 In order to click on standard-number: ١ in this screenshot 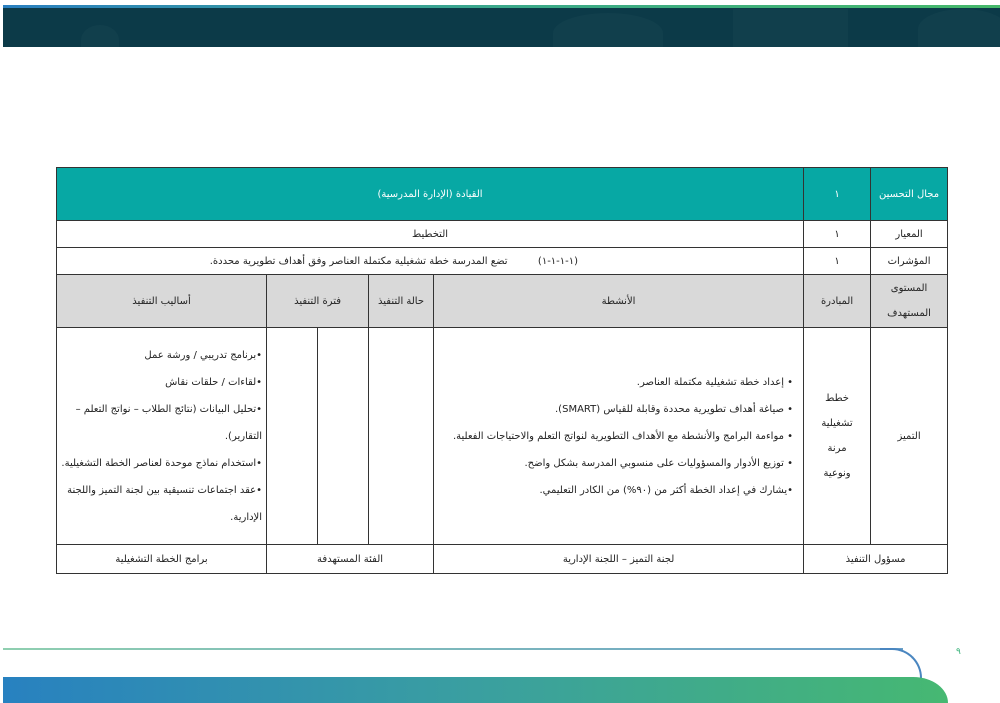, I will do `click(837, 234)`.